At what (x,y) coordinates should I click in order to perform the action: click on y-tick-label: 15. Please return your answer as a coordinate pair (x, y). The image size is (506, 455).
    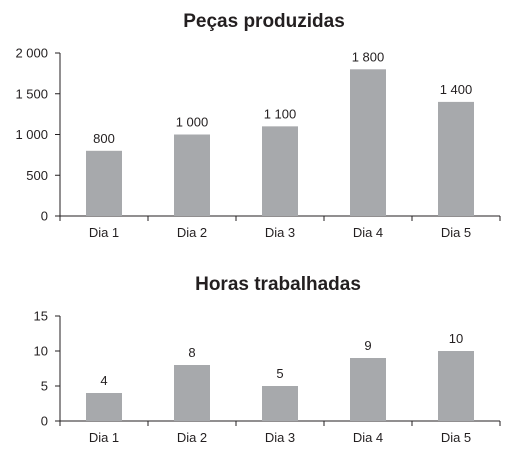
    Looking at the image, I should click on (41, 316).